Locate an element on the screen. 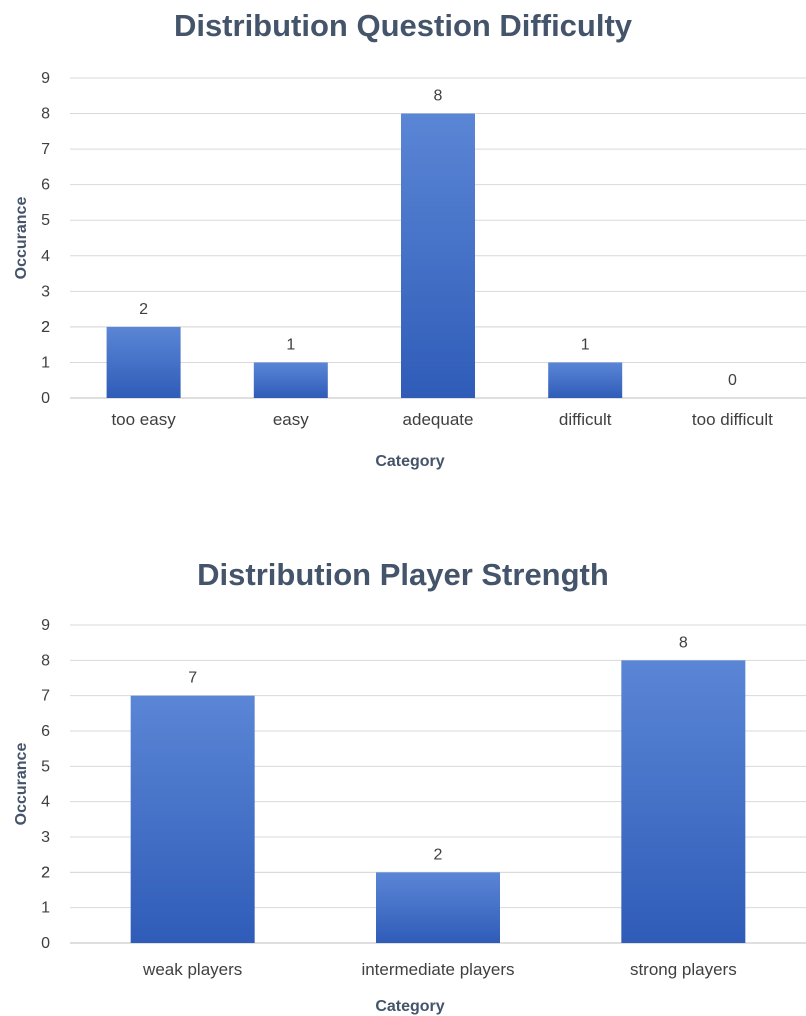 Image resolution: width=806 pixels, height=1016 pixels. x-tick-label: difficult is located at coordinates (585, 419).